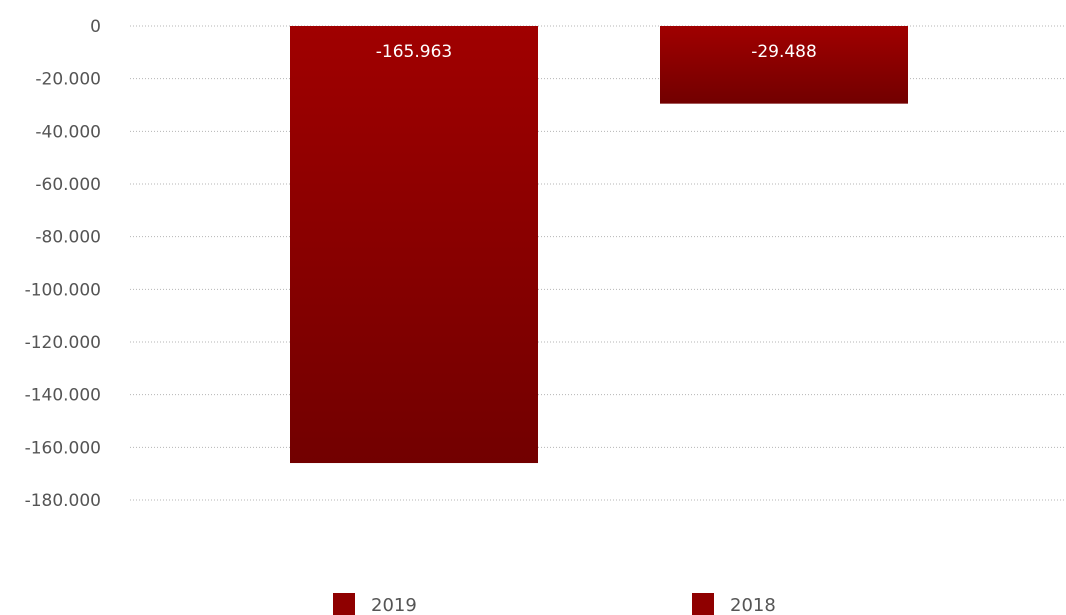 The image size is (1066, 615). I want to click on data-label-2019: -165.963, so click(414, 52).